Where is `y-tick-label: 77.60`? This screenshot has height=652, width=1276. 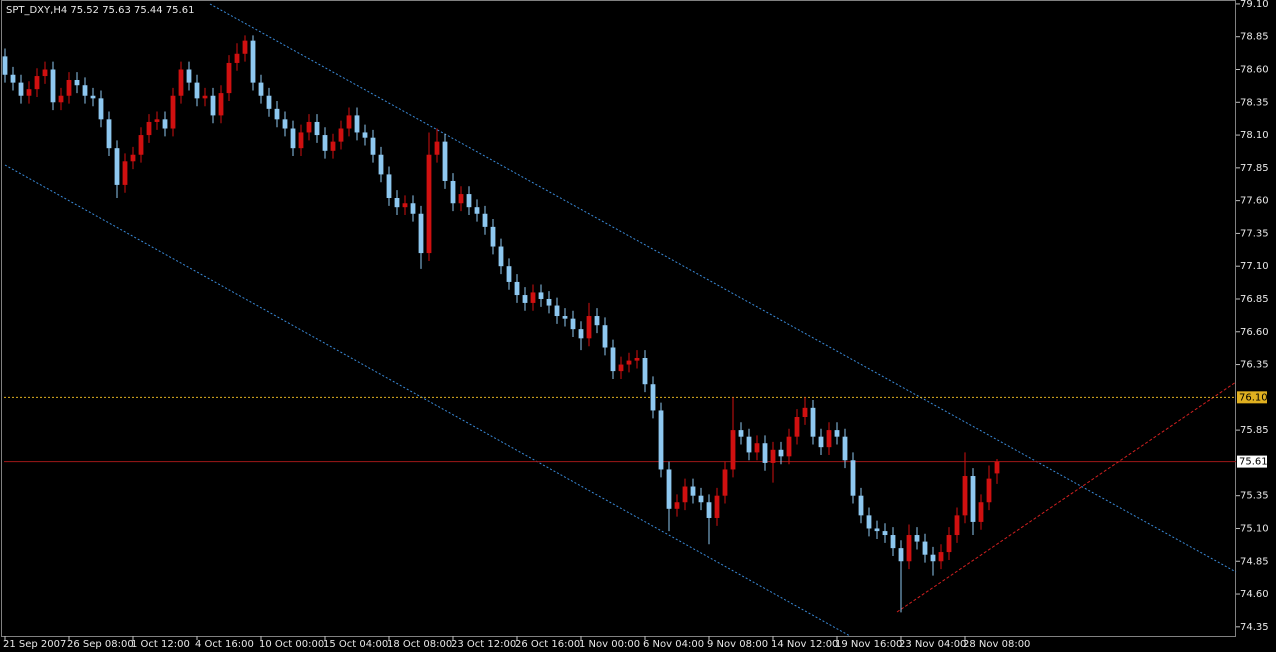
y-tick-label: 77.60 is located at coordinates (1254, 201).